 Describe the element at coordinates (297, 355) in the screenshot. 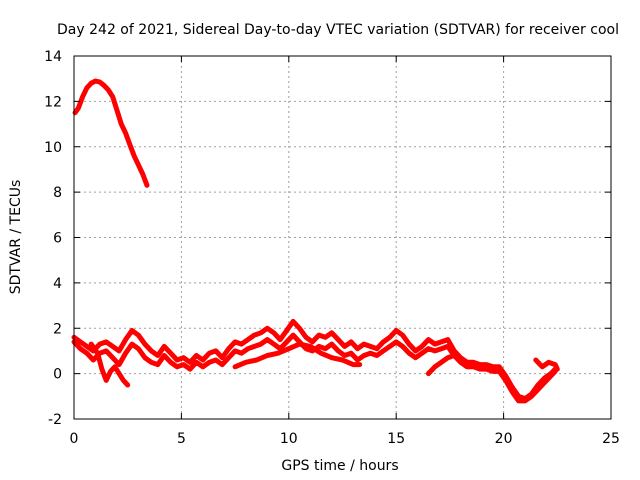

I see `series-line-low-branch-d` at that location.